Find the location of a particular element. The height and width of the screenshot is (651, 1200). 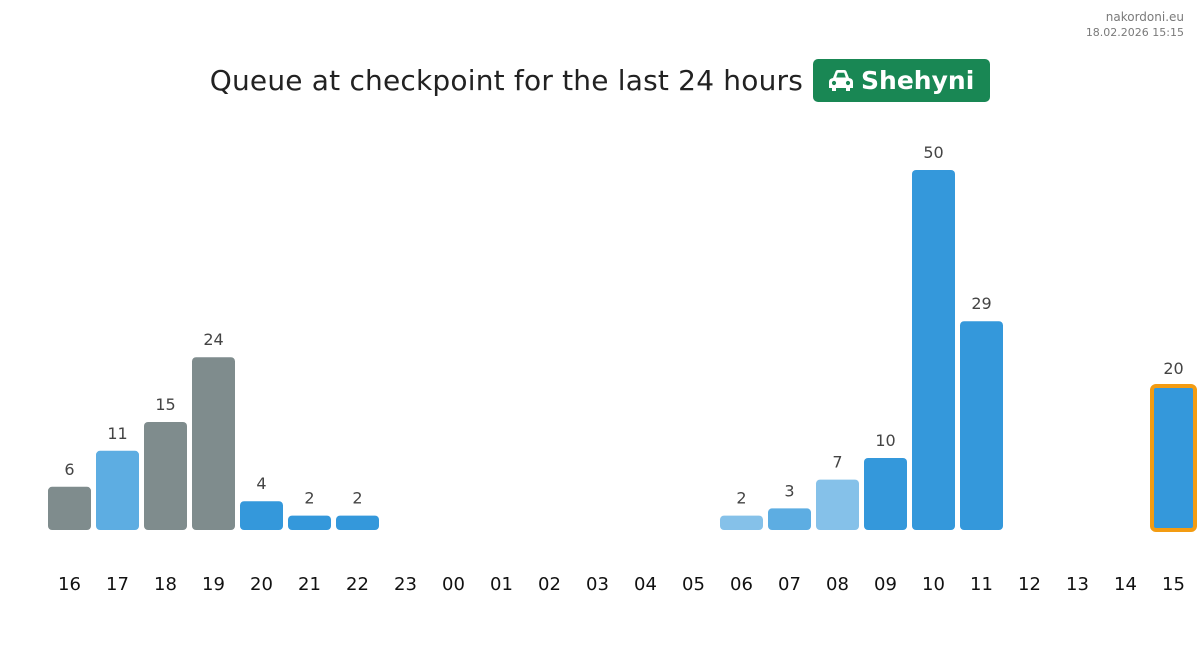

value-label-10: 50 is located at coordinates (933, 152).